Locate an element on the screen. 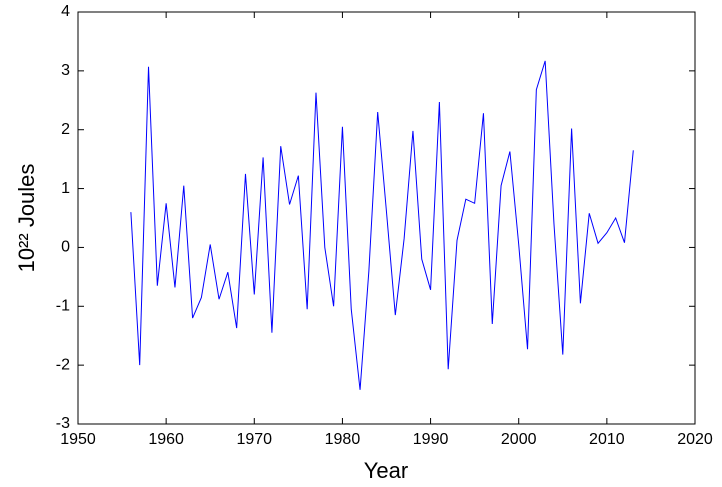 The width and height of the screenshot is (722, 487). y-axis-label: 10²² Joules is located at coordinates (26, 218).